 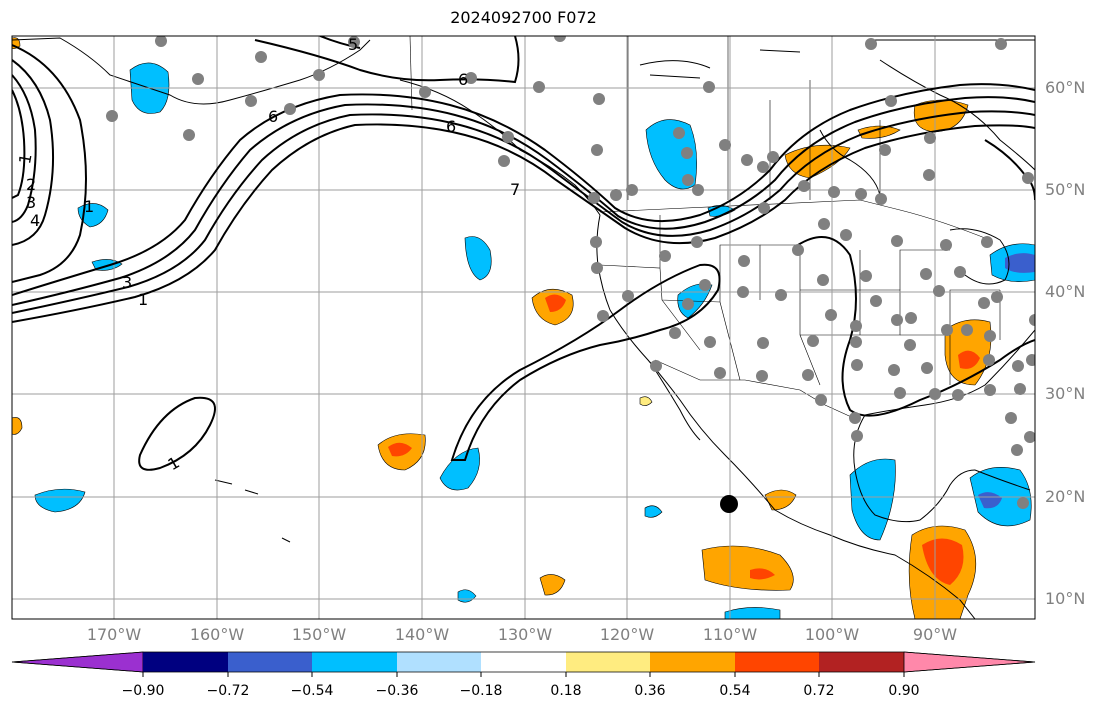 I want to click on colorbar-tick-label: 0.90, so click(x=904, y=691).